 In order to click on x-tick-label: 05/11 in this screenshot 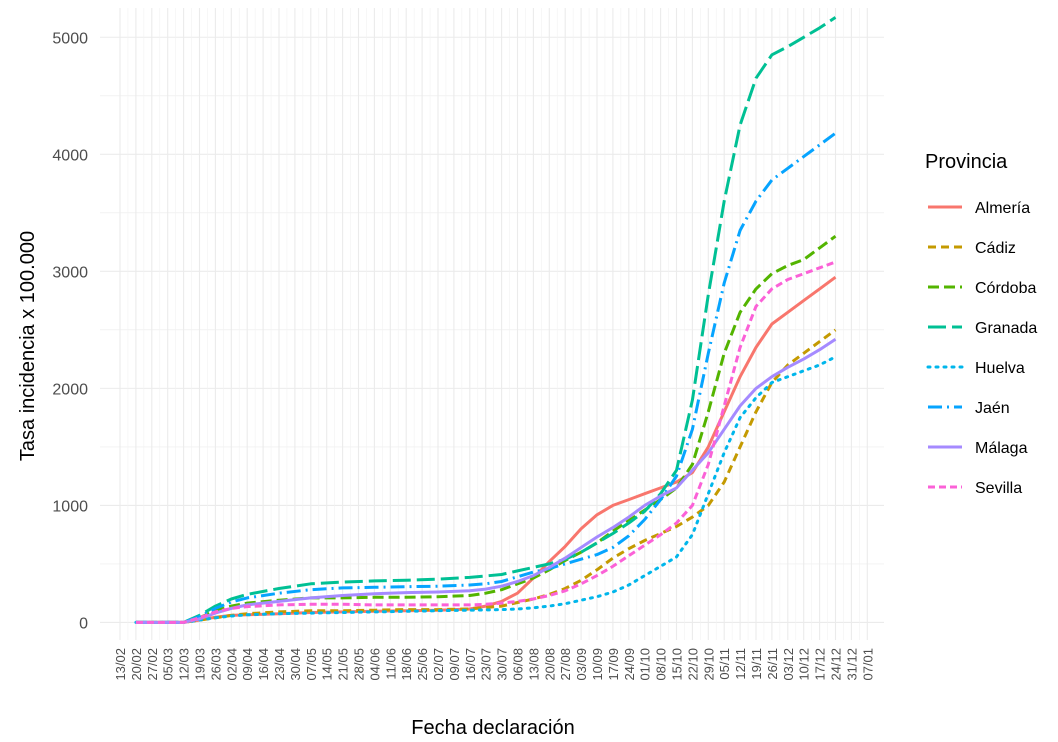, I will do `click(724, 664)`.